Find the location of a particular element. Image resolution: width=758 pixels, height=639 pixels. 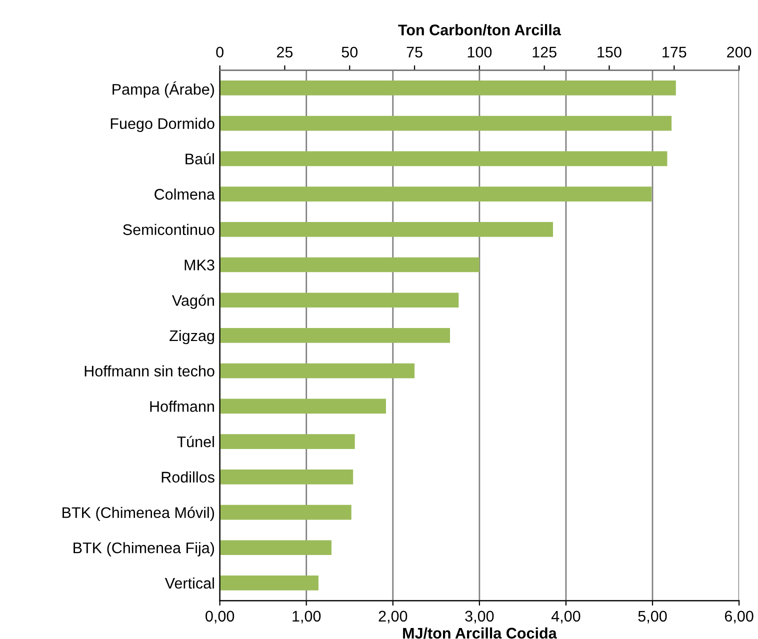

x2-tick-label: 200 is located at coordinates (739, 52).